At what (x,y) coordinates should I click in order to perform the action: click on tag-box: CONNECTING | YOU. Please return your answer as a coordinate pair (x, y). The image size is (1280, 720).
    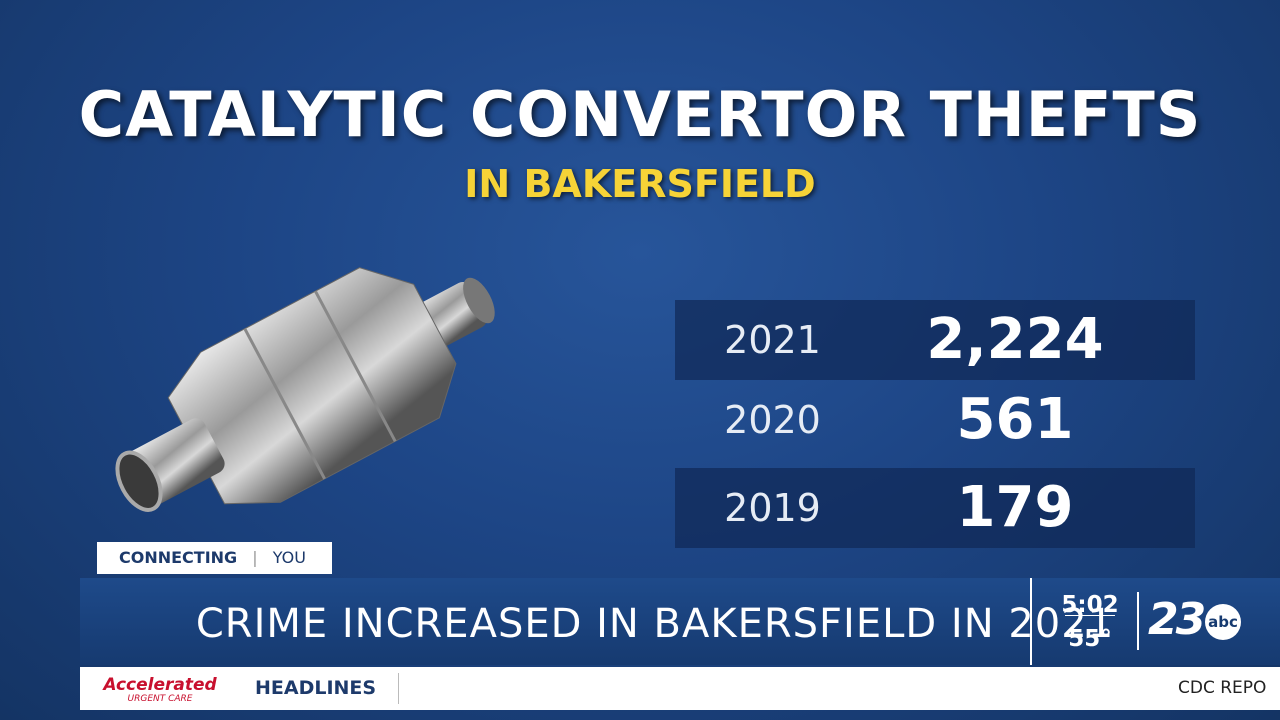
    Looking at the image, I should click on (214, 558).